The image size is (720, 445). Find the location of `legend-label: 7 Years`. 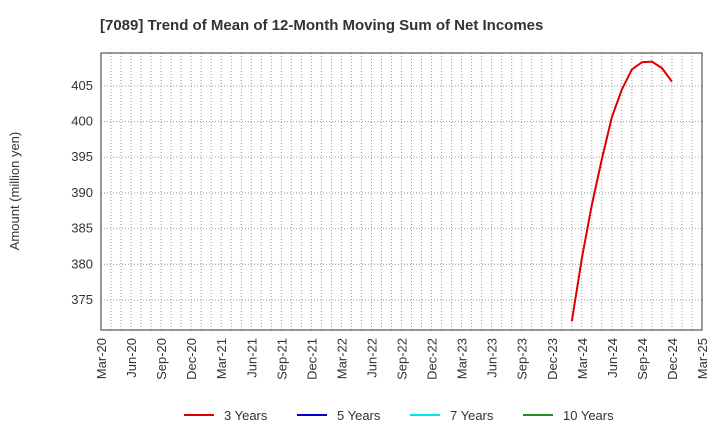

legend-label: 7 Years is located at coordinates (472, 415).